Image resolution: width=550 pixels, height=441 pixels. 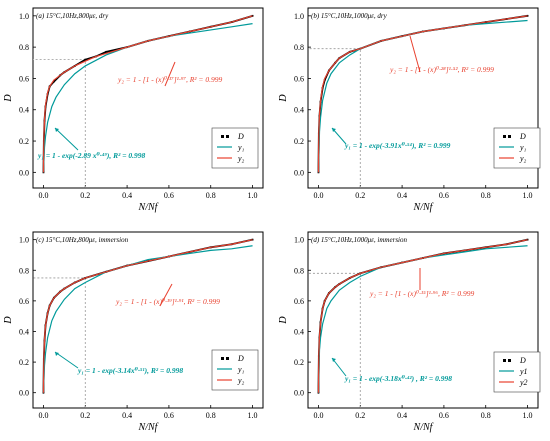 What do you see at coordinates (523, 382) in the screenshot?
I see `legend-label: y2` at bounding box center [523, 382].